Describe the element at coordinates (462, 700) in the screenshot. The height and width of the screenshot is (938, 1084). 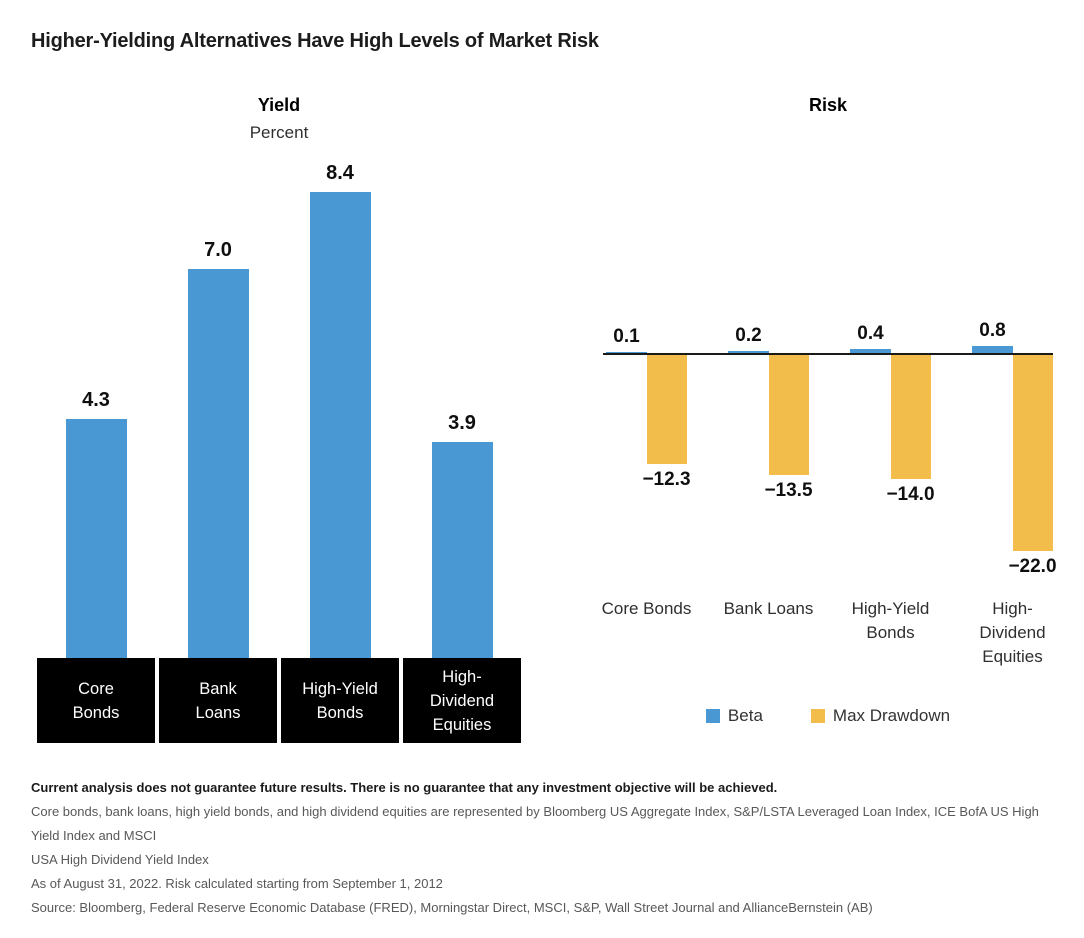
I see `yield-category-box: High- Dividend Equities` at that location.